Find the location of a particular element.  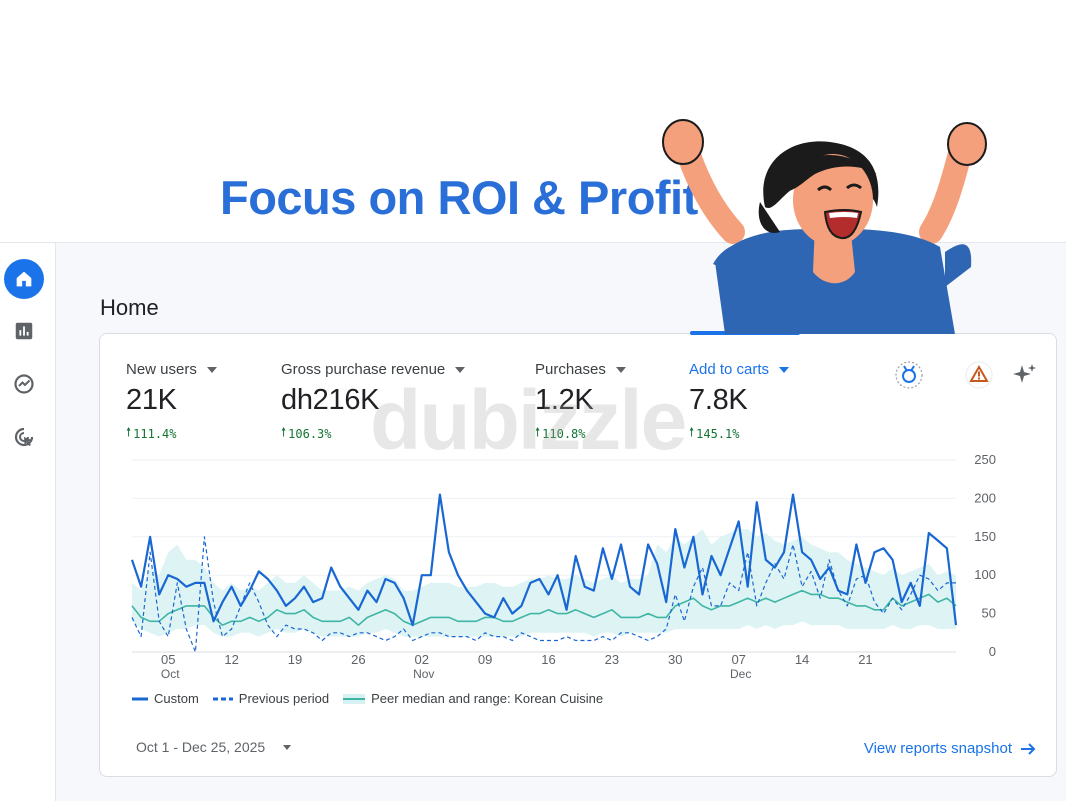

date-range-text: Oct 1 - Dec 25, 2025 is located at coordinates (201, 747).